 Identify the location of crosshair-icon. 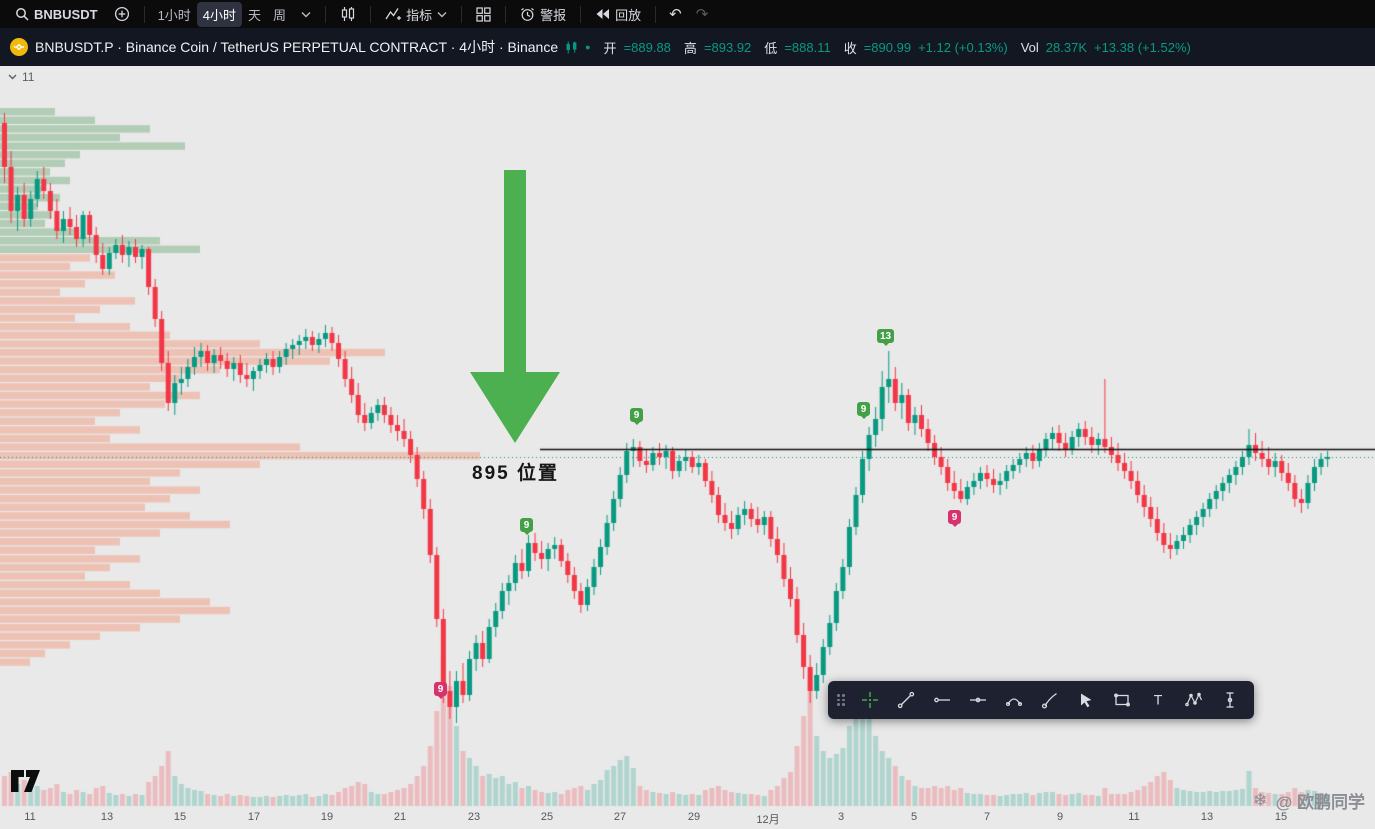
(870, 700).